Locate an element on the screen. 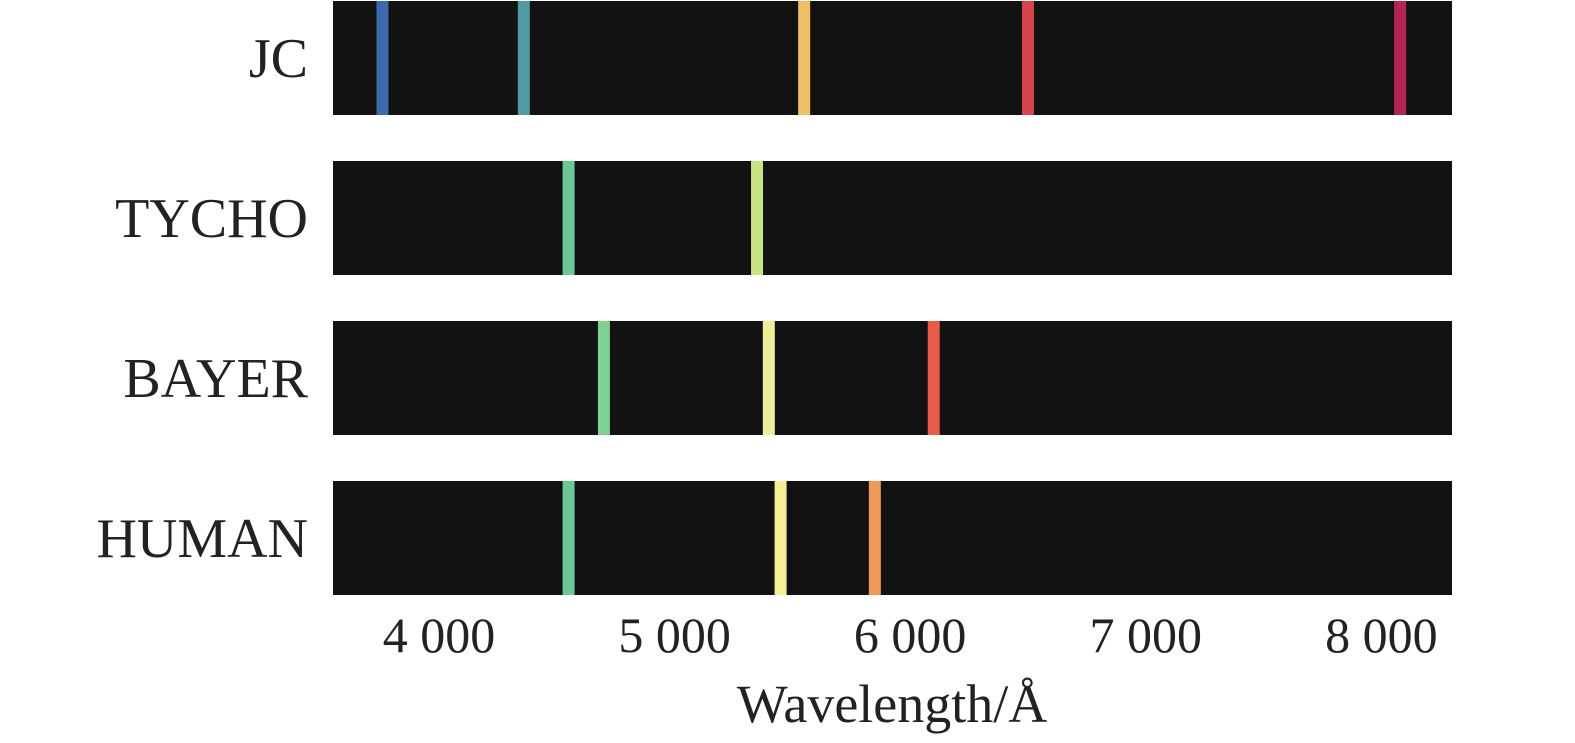 The width and height of the screenshot is (1575, 743). x-tick-label: 6 000 is located at coordinates (910, 635).